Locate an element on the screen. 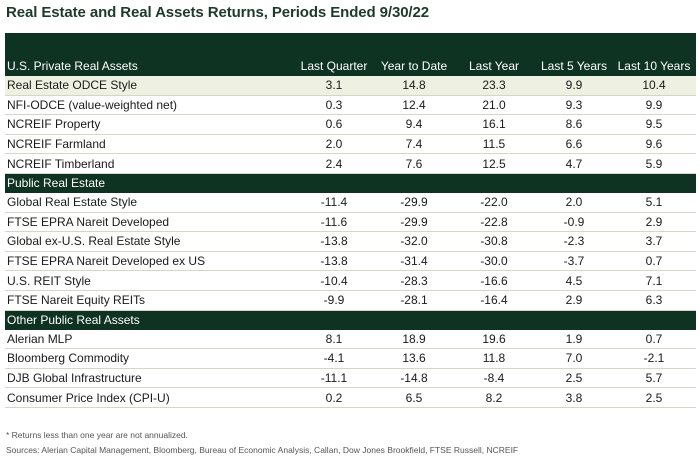 The image size is (700, 458). row-value: 7.1 is located at coordinates (654, 280).